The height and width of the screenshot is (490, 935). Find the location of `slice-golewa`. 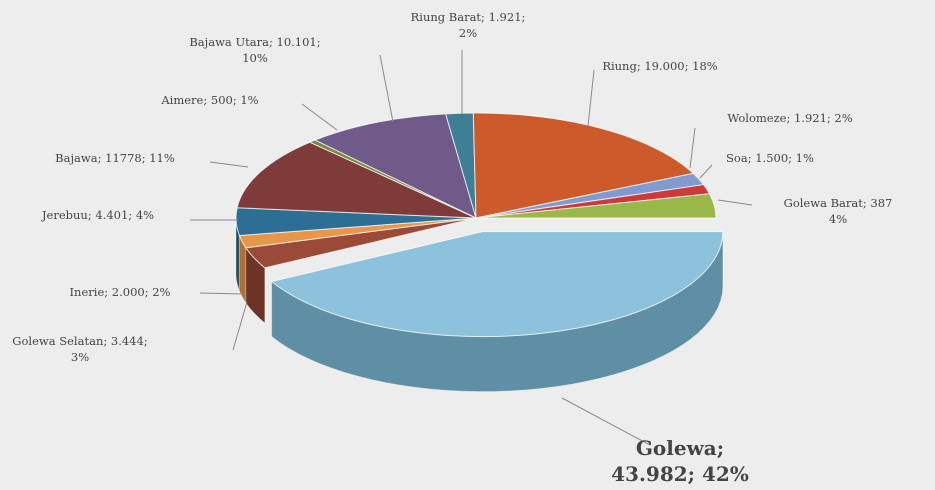

slice-golewa is located at coordinates (497, 284).